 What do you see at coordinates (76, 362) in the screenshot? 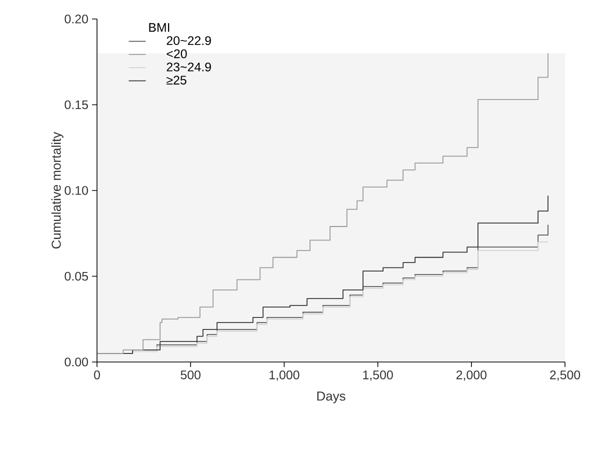
I see `y-tick-label: 0.00` at bounding box center [76, 362].